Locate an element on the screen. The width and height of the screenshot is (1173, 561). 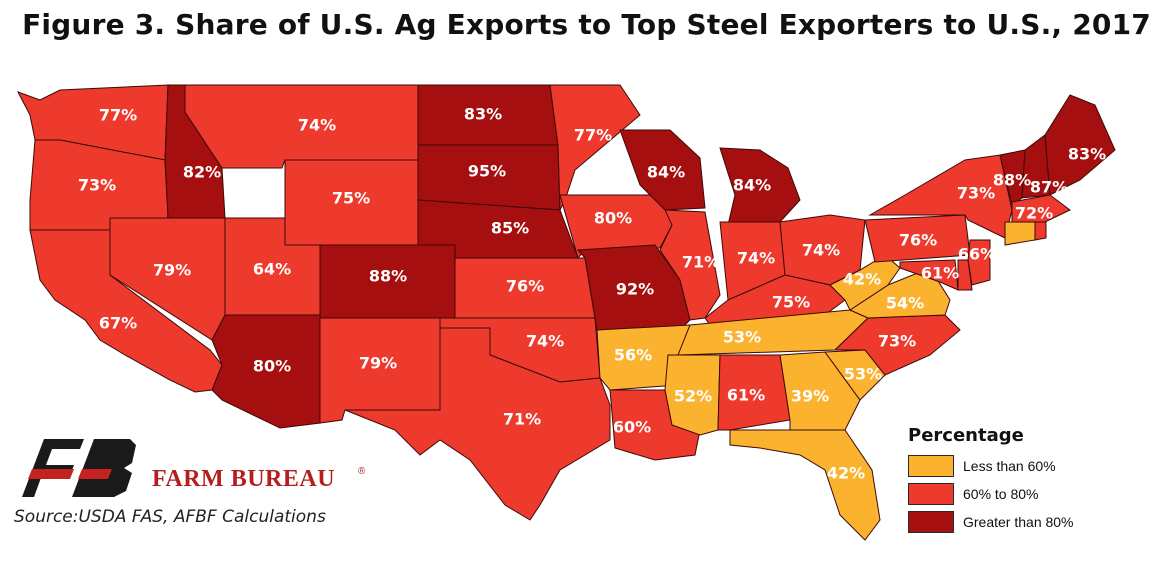
label-ID: 82% is located at coordinates (202, 172).